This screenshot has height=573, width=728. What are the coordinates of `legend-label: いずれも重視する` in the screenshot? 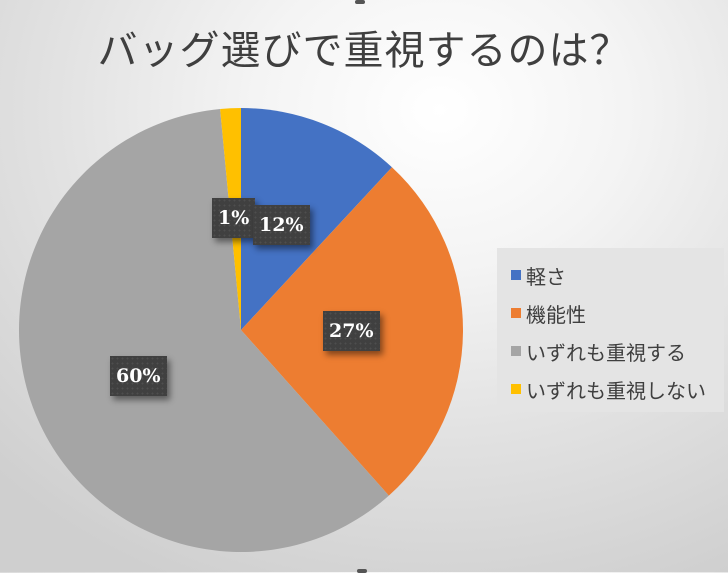 It's located at (606, 352).